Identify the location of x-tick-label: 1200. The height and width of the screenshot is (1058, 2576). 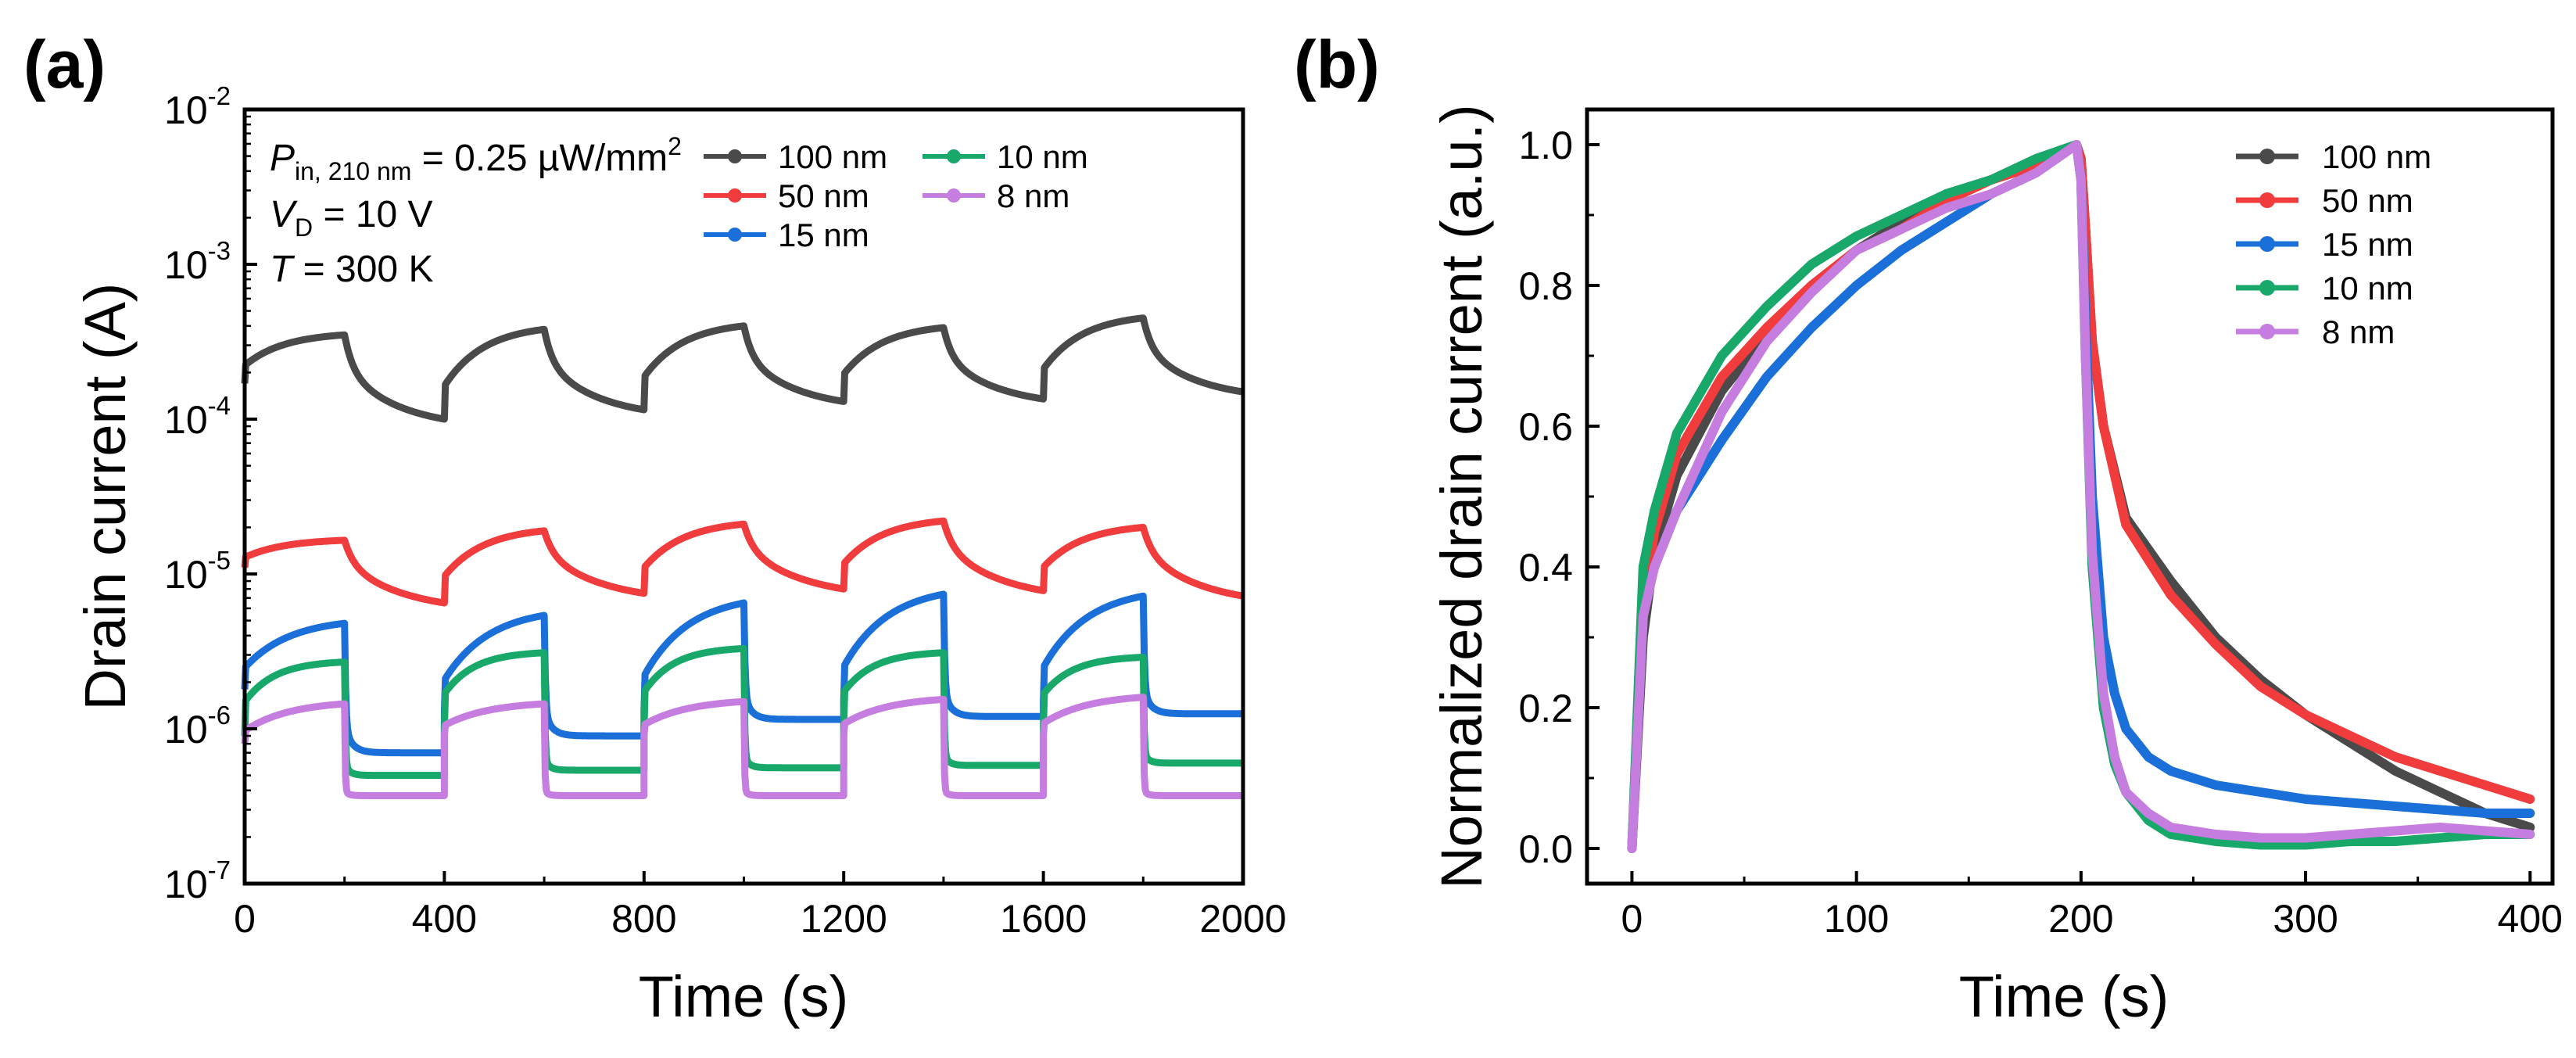
(844, 919).